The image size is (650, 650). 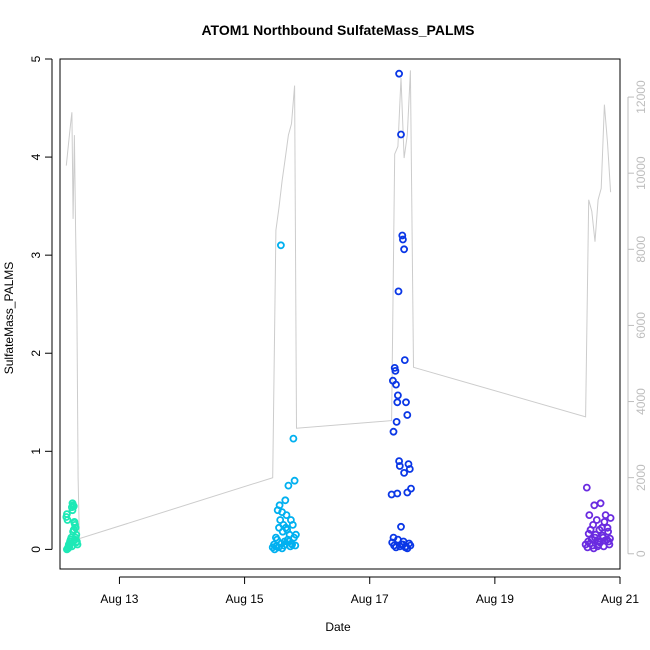 I want to click on y-tick-label: 4, so click(x=36, y=156).